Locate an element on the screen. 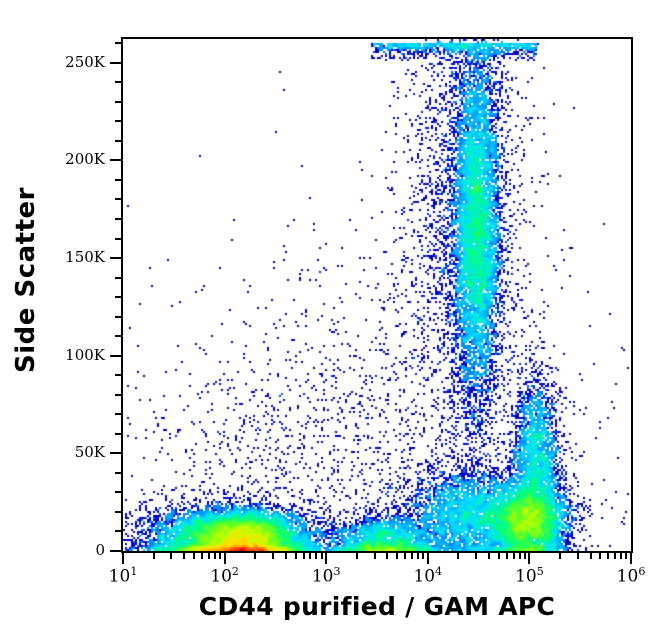 The width and height of the screenshot is (653, 641). y-axis-title: Side Scatter is located at coordinates (26, 280).